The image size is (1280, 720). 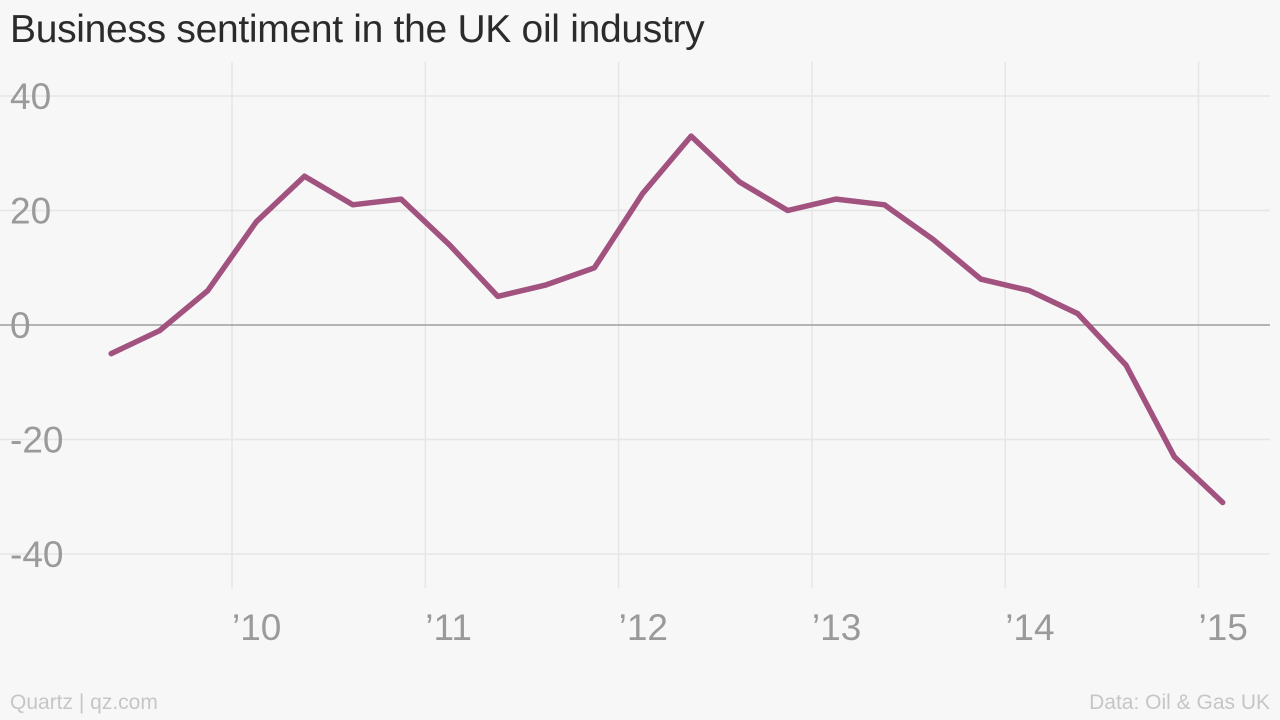 What do you see at coordinates (20, 325) in the screenshot?
I see `y-tick-label: 0` at bounding box center [20, 325].